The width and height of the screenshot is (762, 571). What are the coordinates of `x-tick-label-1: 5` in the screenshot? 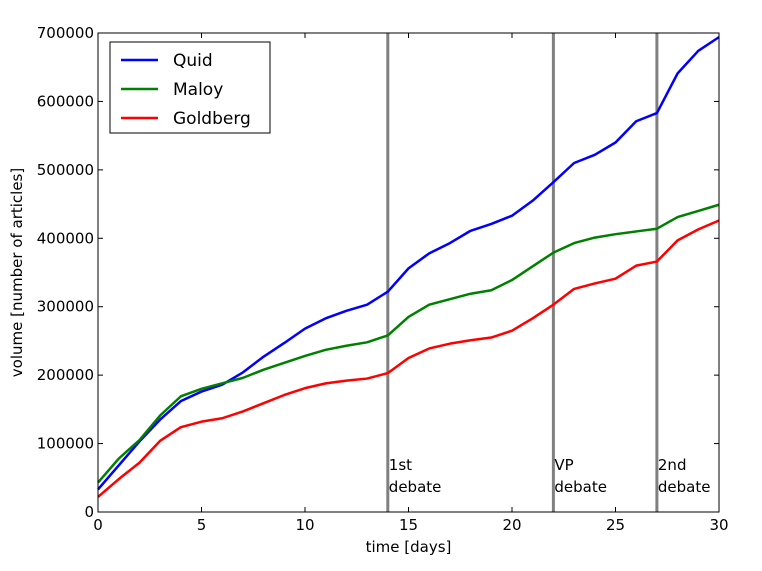 It's located at (202, 525).